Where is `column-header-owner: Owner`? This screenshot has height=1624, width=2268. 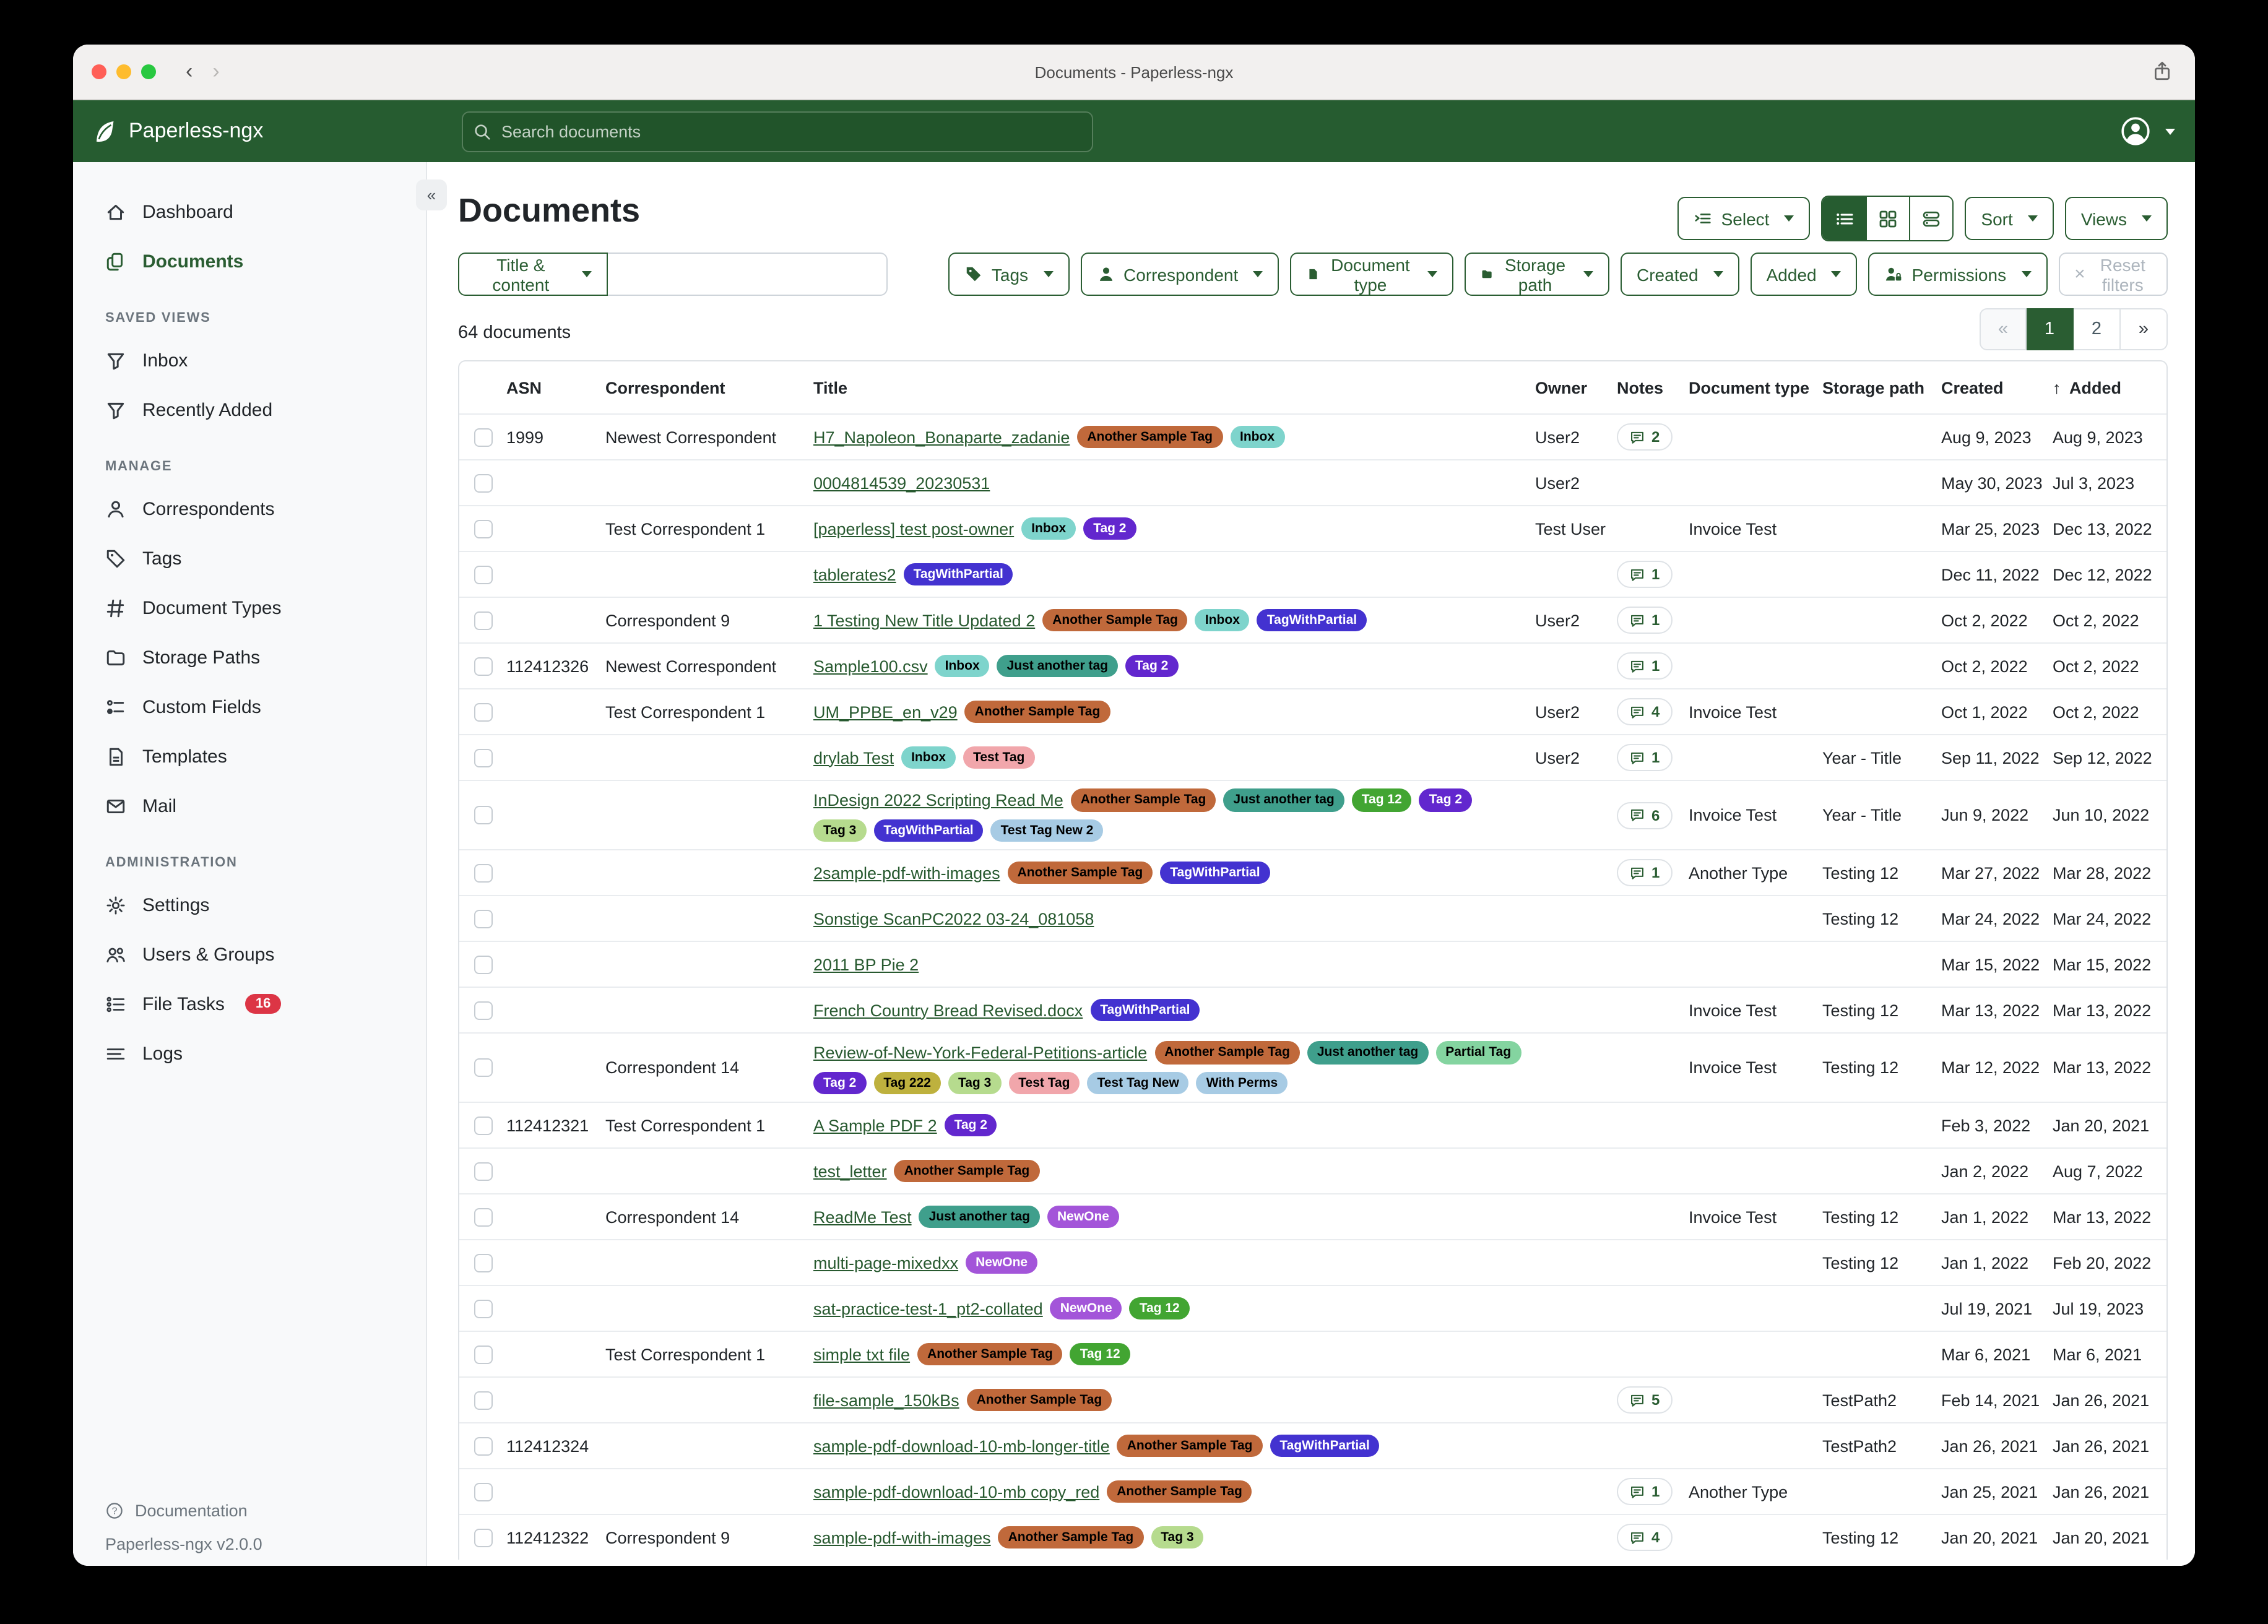
column-header-owner: Owner is located at coordinates (1561, 387).